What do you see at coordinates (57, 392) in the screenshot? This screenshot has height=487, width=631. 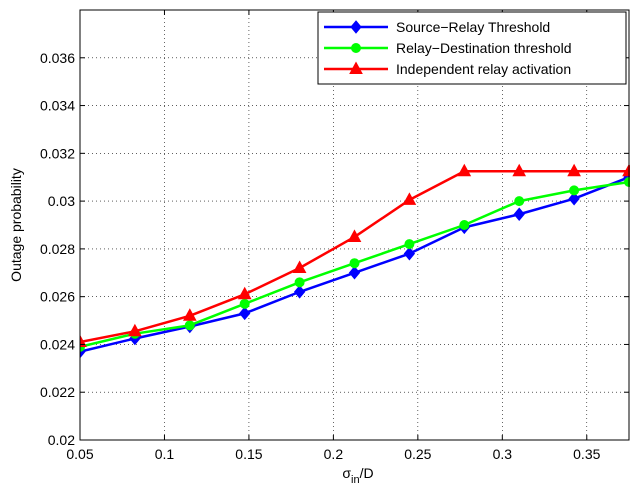 I see `y-tick-label: 0.022` at bounding box center [57, 392].